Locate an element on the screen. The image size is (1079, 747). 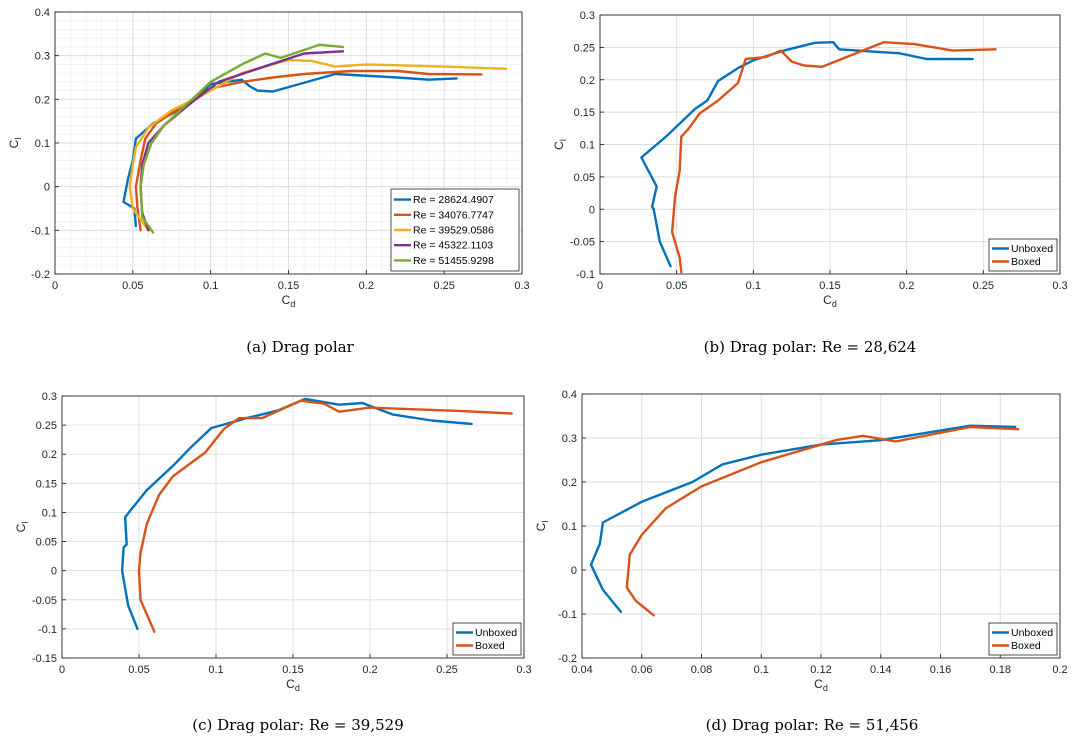
caption-a: (a) Drag polar is located at coordinates (300, 347).